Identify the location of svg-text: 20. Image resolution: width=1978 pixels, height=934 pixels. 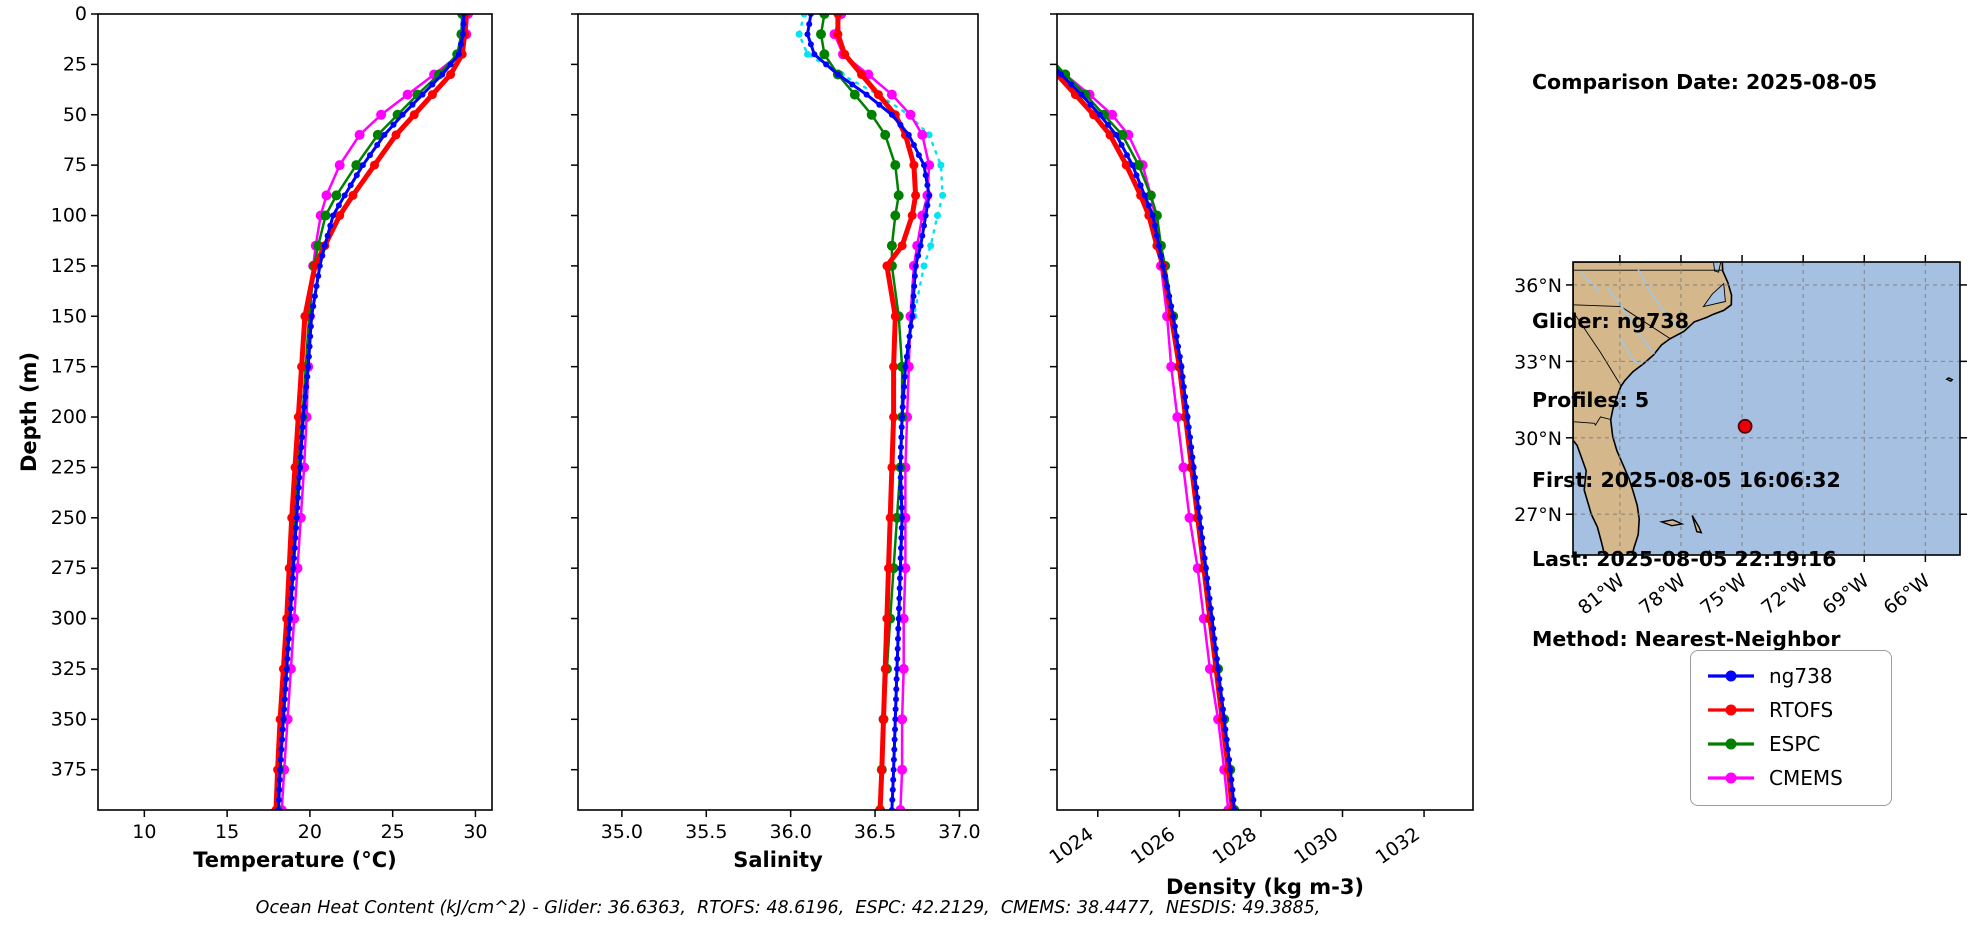
(310, 832).